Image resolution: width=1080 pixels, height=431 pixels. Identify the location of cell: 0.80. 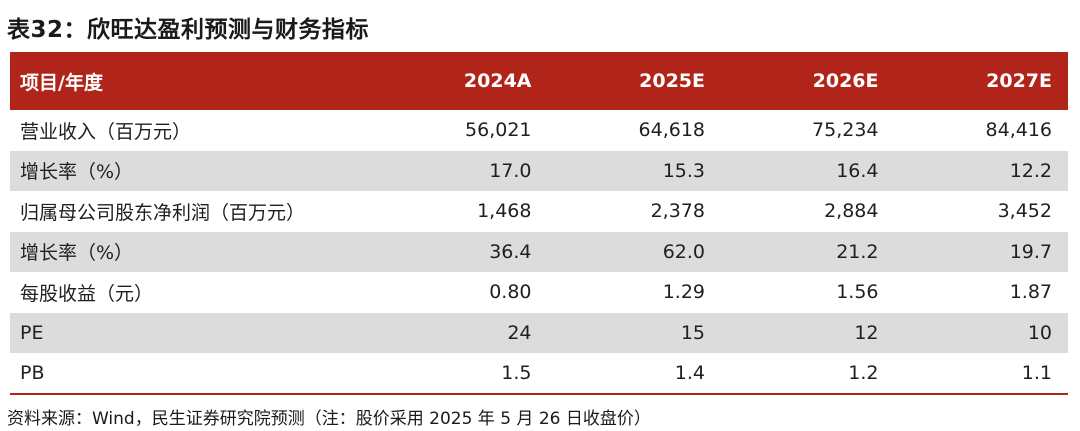
(510, 292).